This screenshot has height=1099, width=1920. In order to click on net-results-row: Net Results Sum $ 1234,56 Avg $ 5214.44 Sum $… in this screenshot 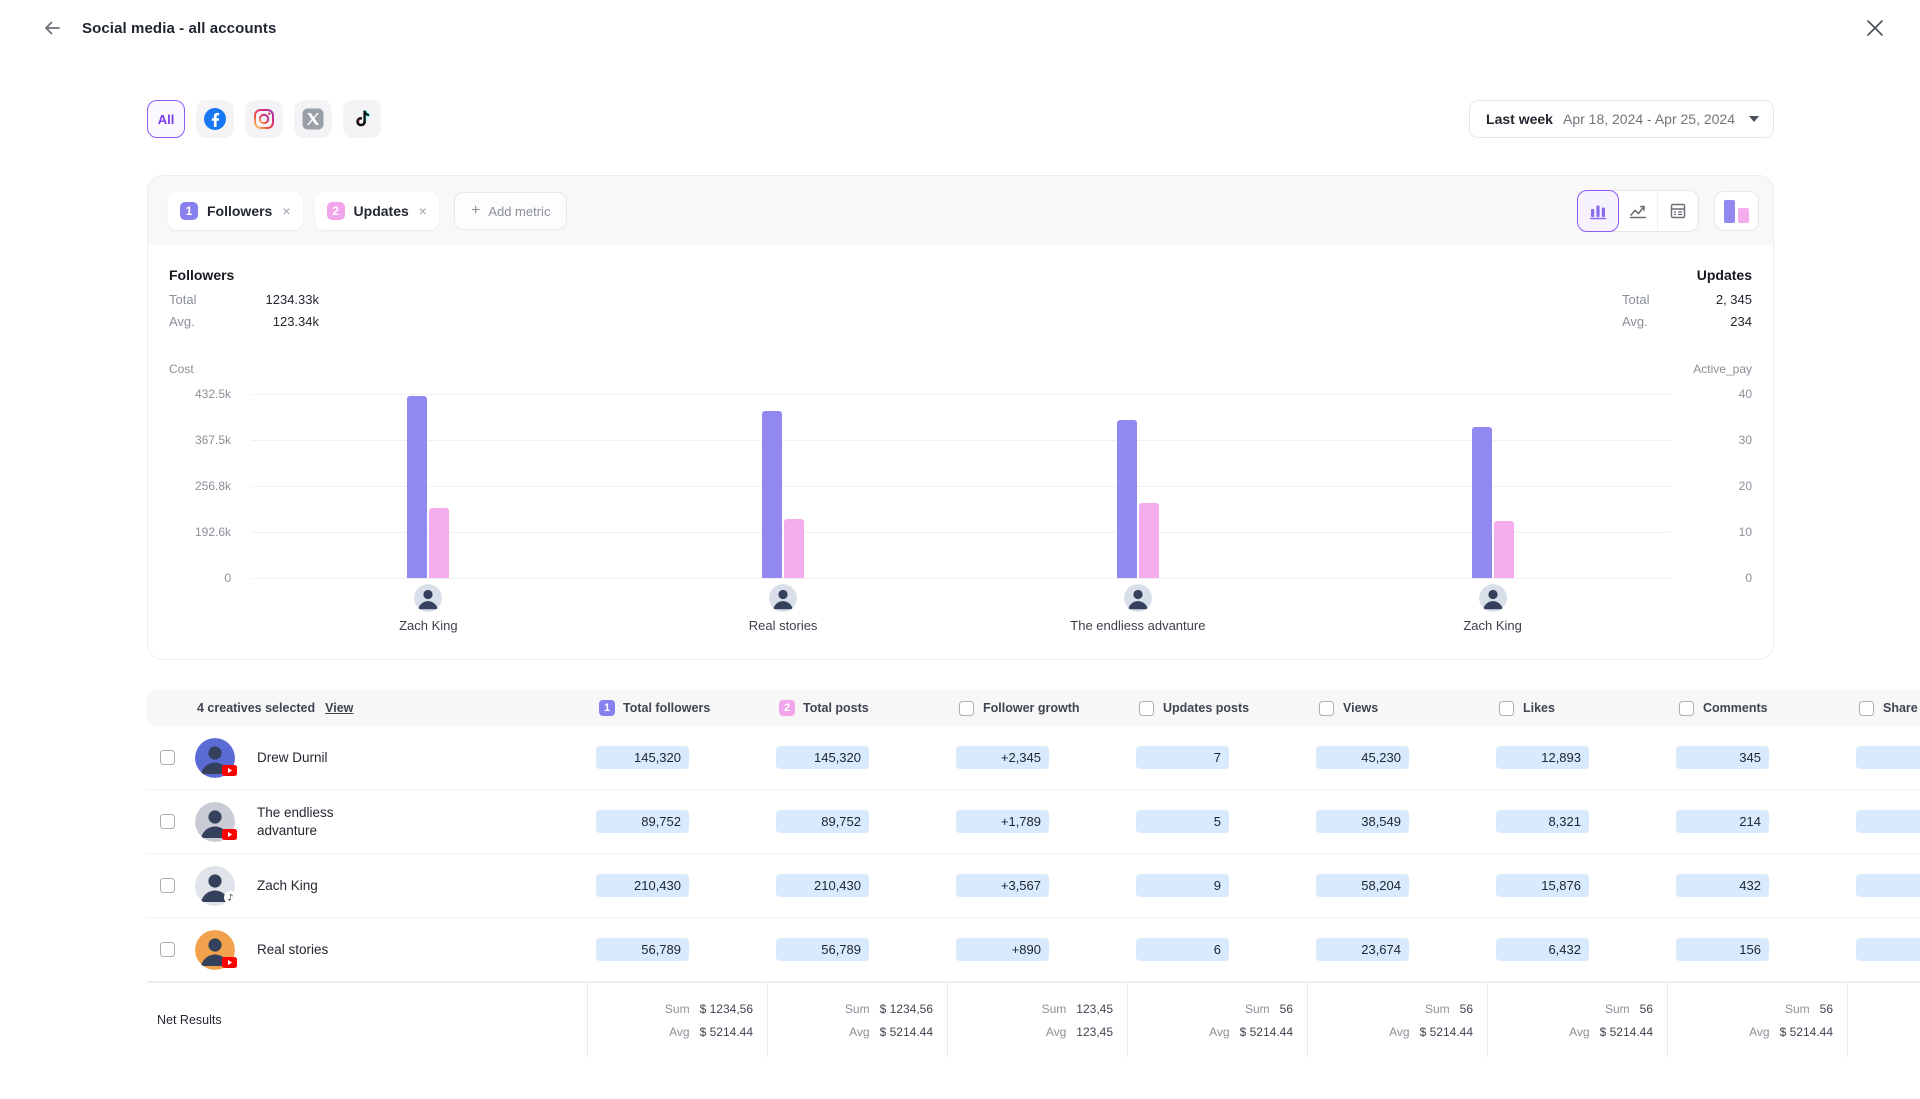, I will do `click(1033, 1019)`.